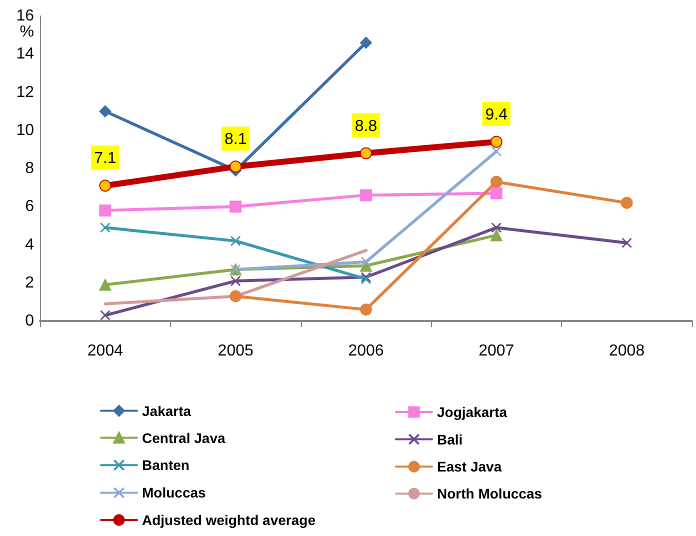  What do you see at coordinates (174, 492) in the screenshot?
I see `legend-label: Moluccas` at bounding box center [174, 492].